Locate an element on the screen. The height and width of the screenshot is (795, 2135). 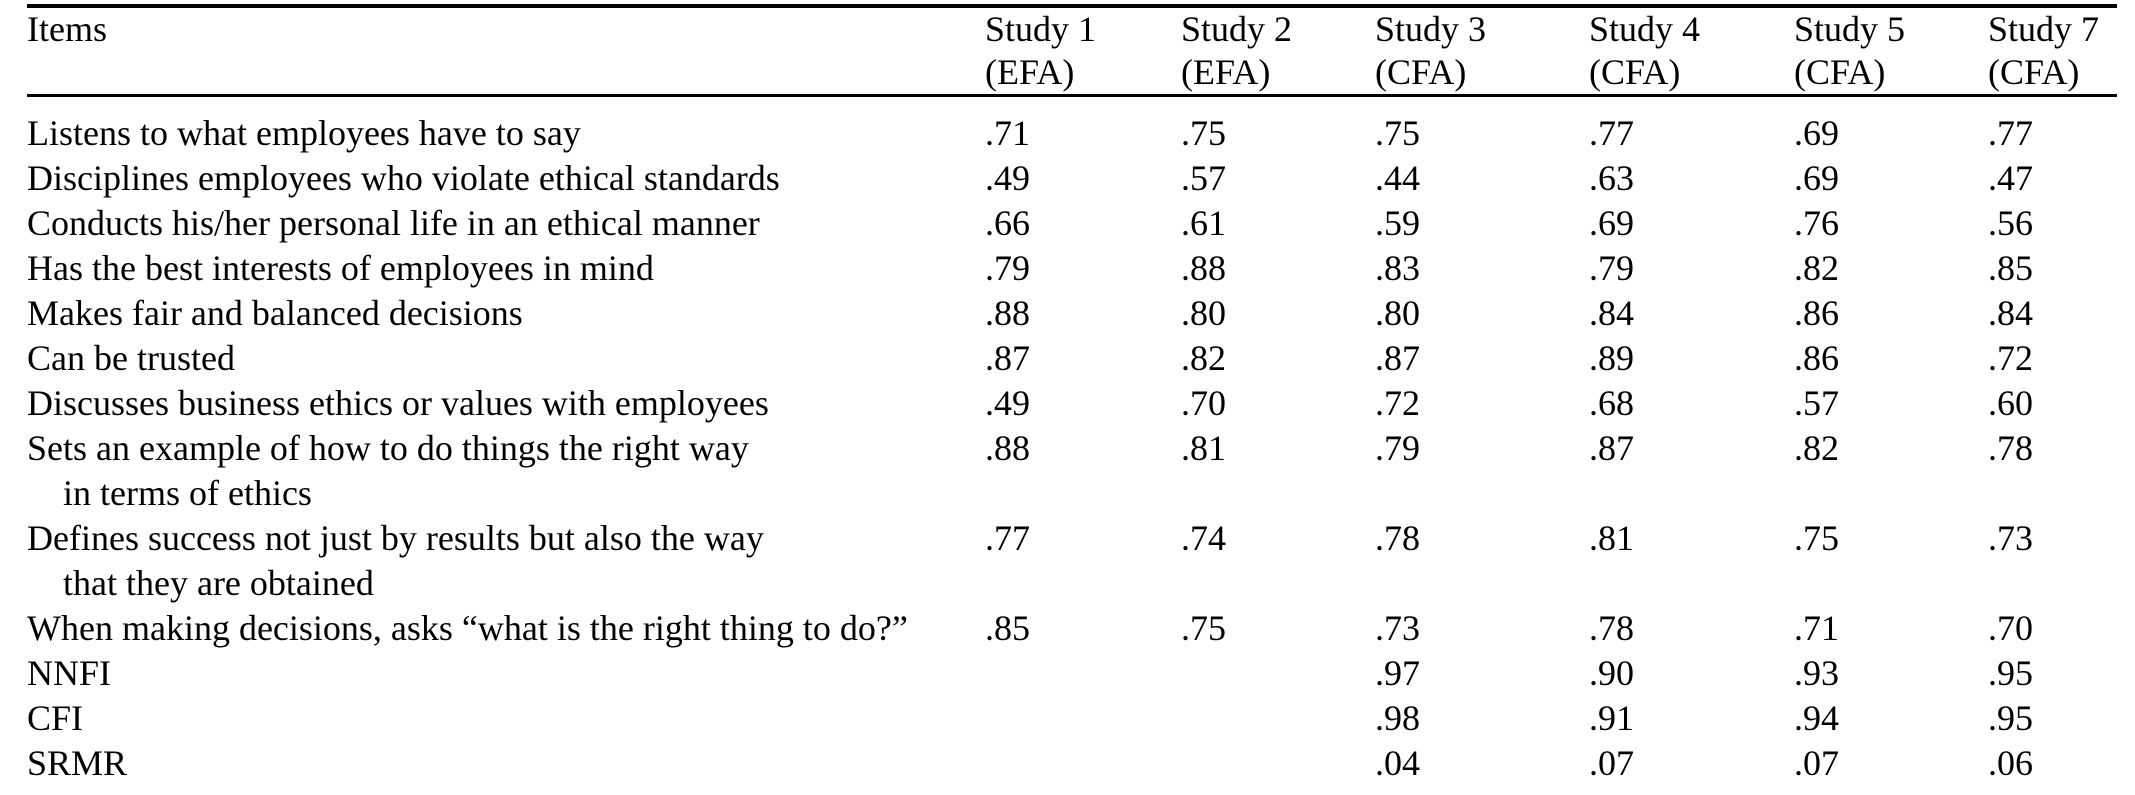
item-cell: CFI is located at coordinates (506, 718).